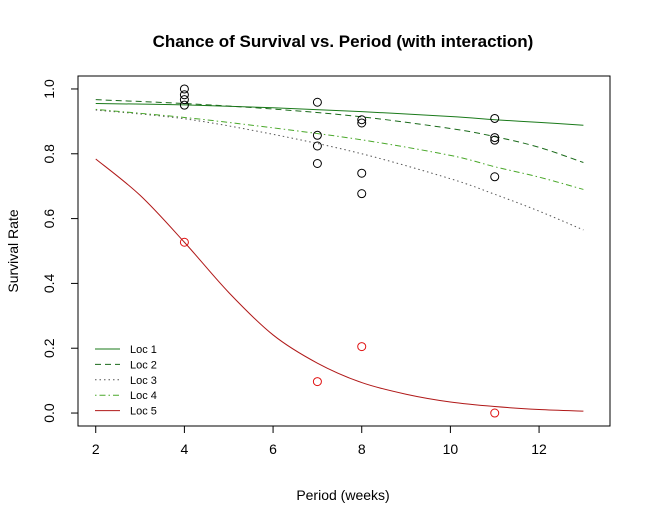 This screenshot has width=650, height=525. What do you see at coordinates (143, 396) in the screenshot?
I see `legend-label-4: Loc 4` at bounding box center [143, 396].